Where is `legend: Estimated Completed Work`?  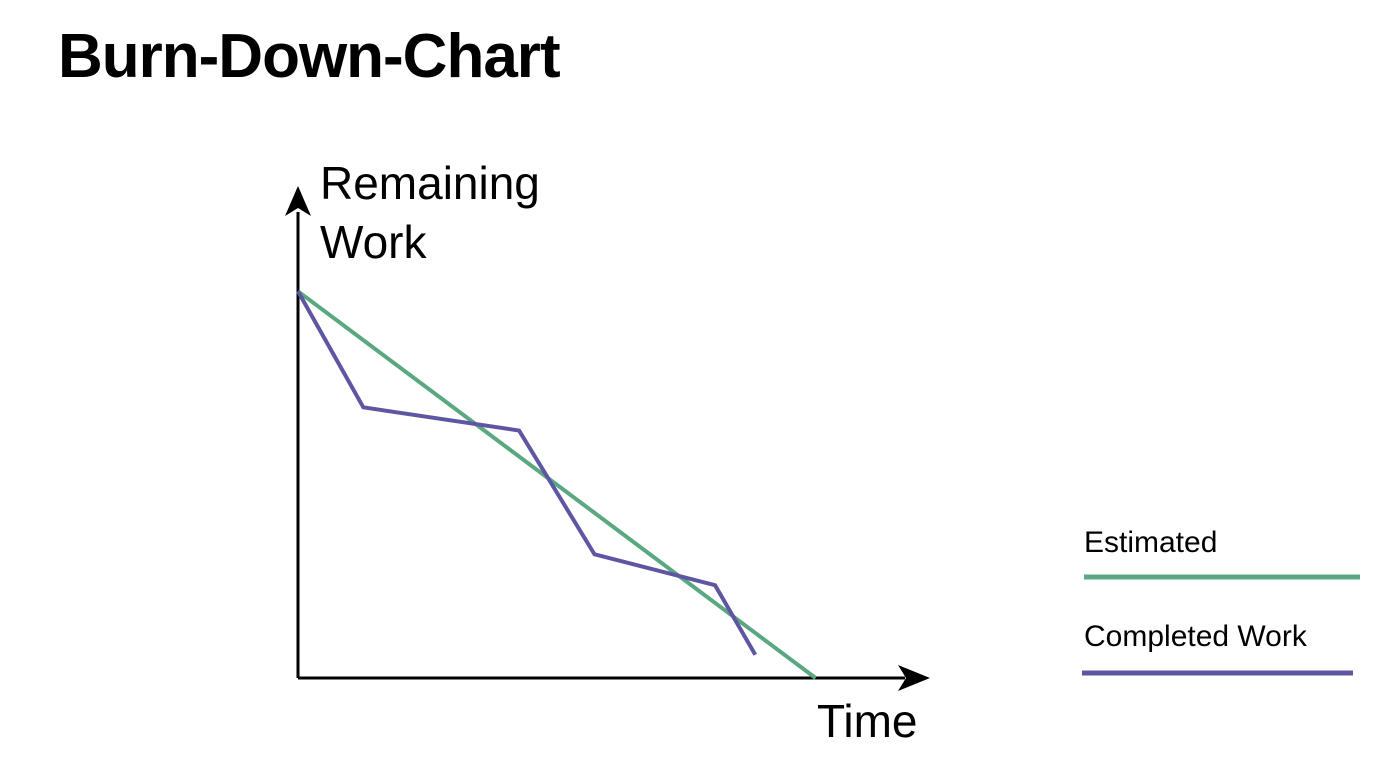 legend: Estimated Completed Work is located at coordinates (1221, 601).